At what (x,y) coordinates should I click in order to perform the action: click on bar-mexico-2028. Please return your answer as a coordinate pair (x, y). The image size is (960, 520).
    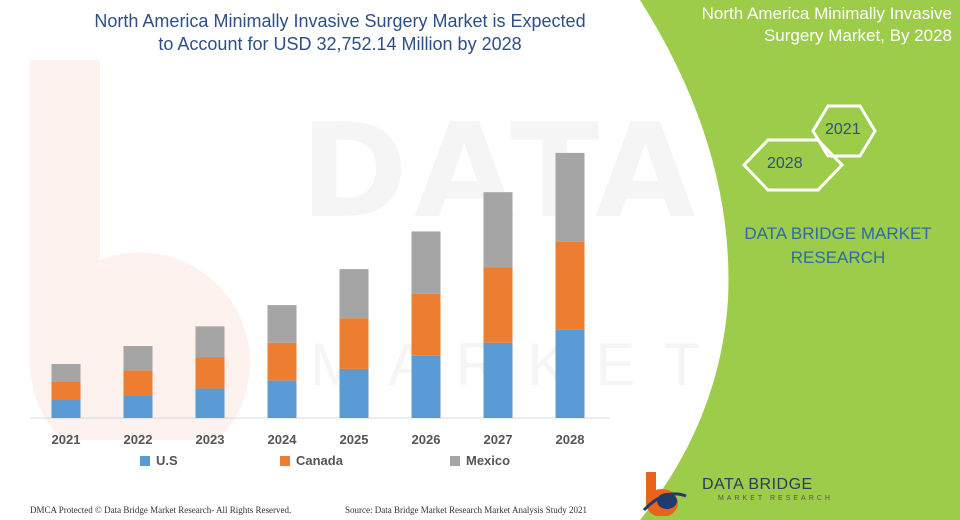
    Looking at the image, I should click on (570, 197).